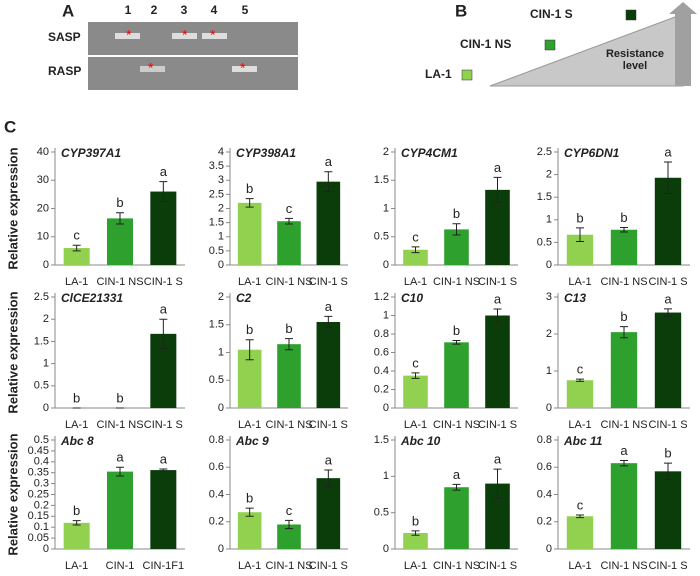 The image size is (700, 576). I want to click on lane-label: 4, so click(214, 10).